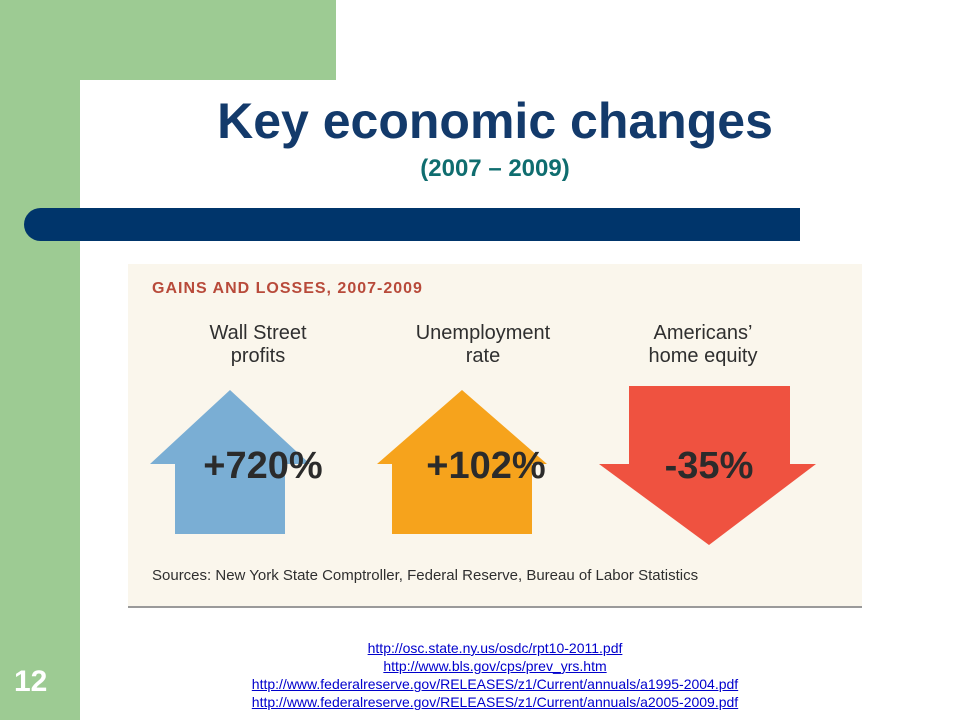 The width and height of the screenshot is (960, 720). I want to click on home-equity-label: Americans’ home equity, so click(703, 345).